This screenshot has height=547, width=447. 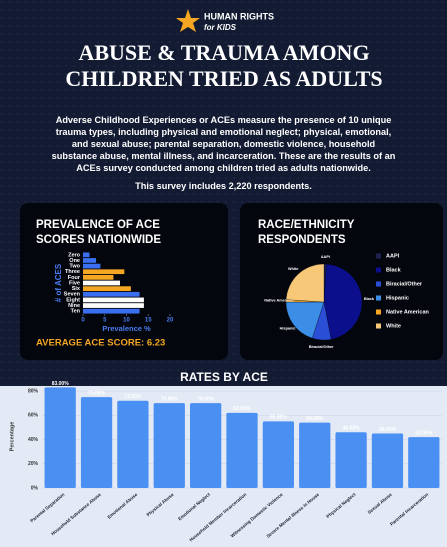 What do you see at coordinates (369, 299) in the screenshot?
I see `slice-label: Black` at bounding box center [369, 299].